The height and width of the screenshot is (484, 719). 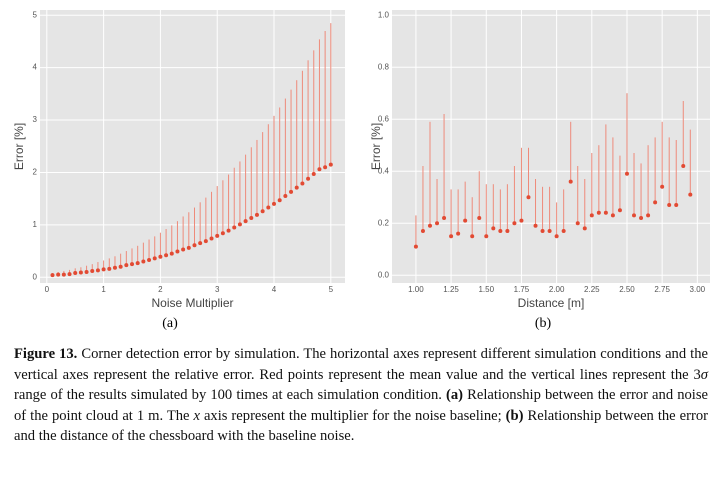 I want to click on x-tick-label: 2.00, so click(x=557, y=289).